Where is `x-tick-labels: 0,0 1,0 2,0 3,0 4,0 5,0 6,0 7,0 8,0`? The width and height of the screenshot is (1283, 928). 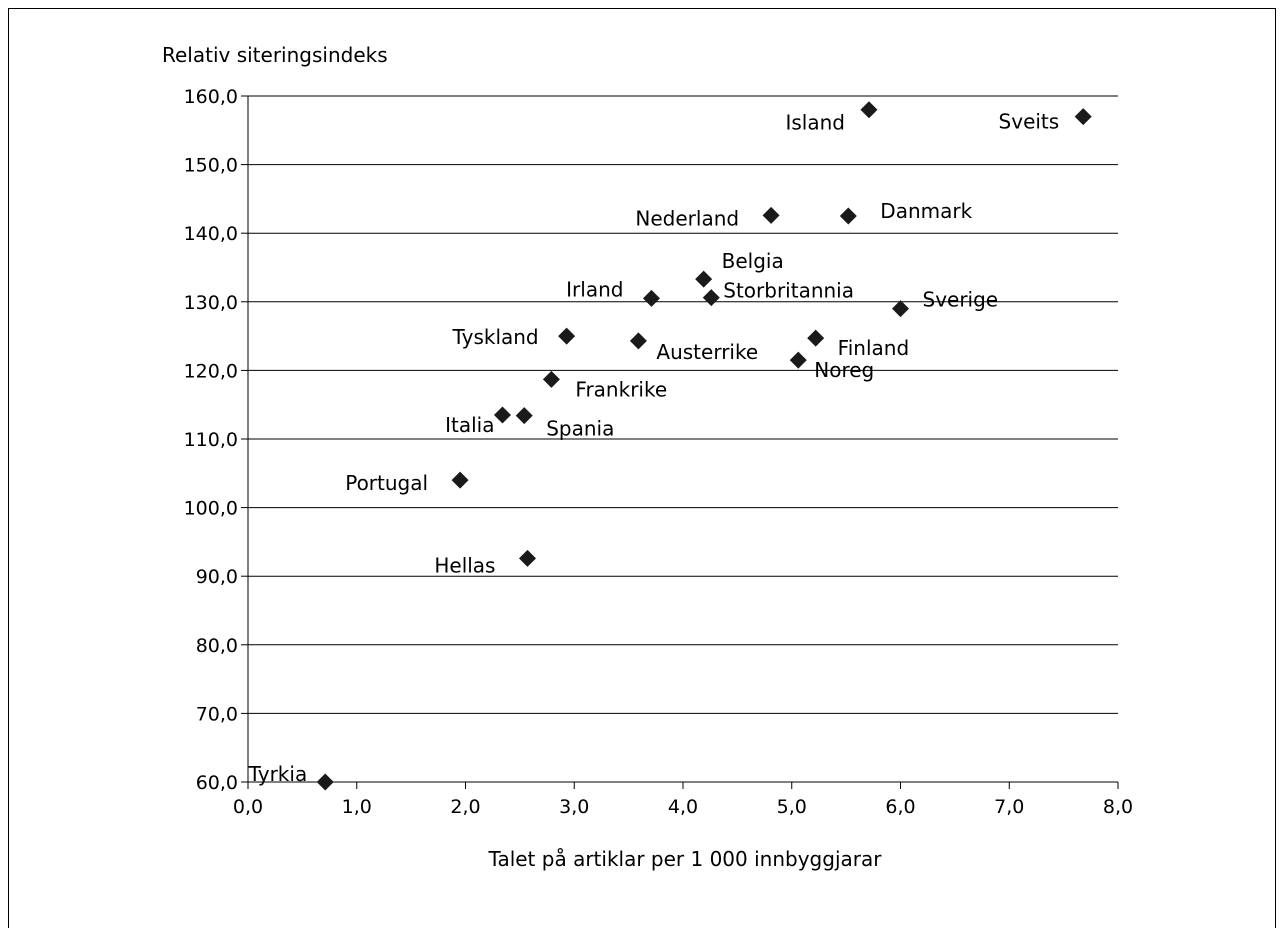
x-tick-labels: 0,0 1,0 2,0 3,0 4,0 5,0 6,0 7,0 8,0 is located at coordinates (683, 807).